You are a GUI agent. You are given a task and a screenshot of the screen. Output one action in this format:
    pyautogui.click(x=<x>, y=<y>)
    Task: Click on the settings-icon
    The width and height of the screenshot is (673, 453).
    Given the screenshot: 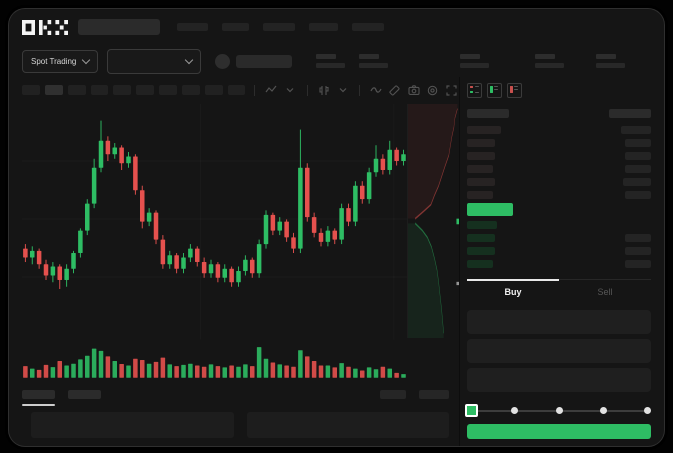 What is the action you would take?
    pyautogui.click(x=433, y=90)
    